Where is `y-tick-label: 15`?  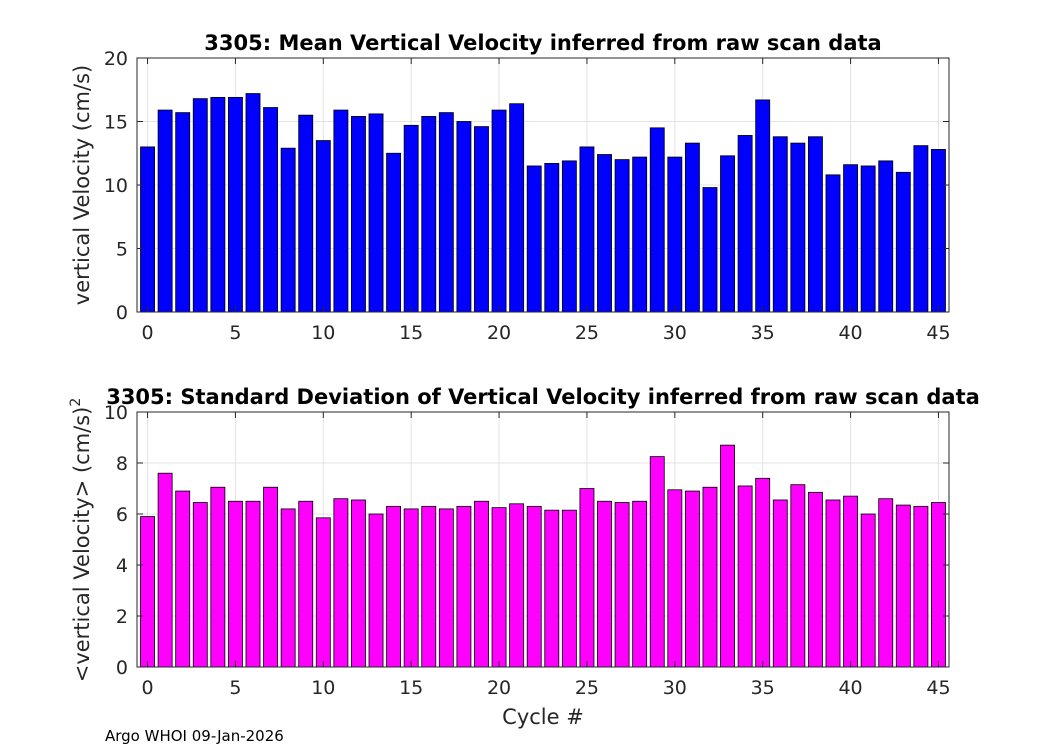
y-tick-label: 15 is located at coordinates (116, 123).